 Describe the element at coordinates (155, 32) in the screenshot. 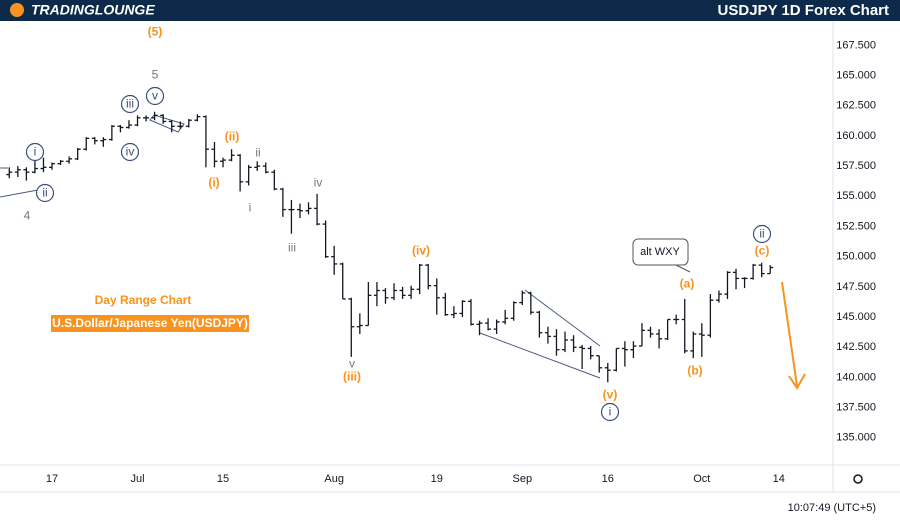

I see `wave-label: (5)` at that location.